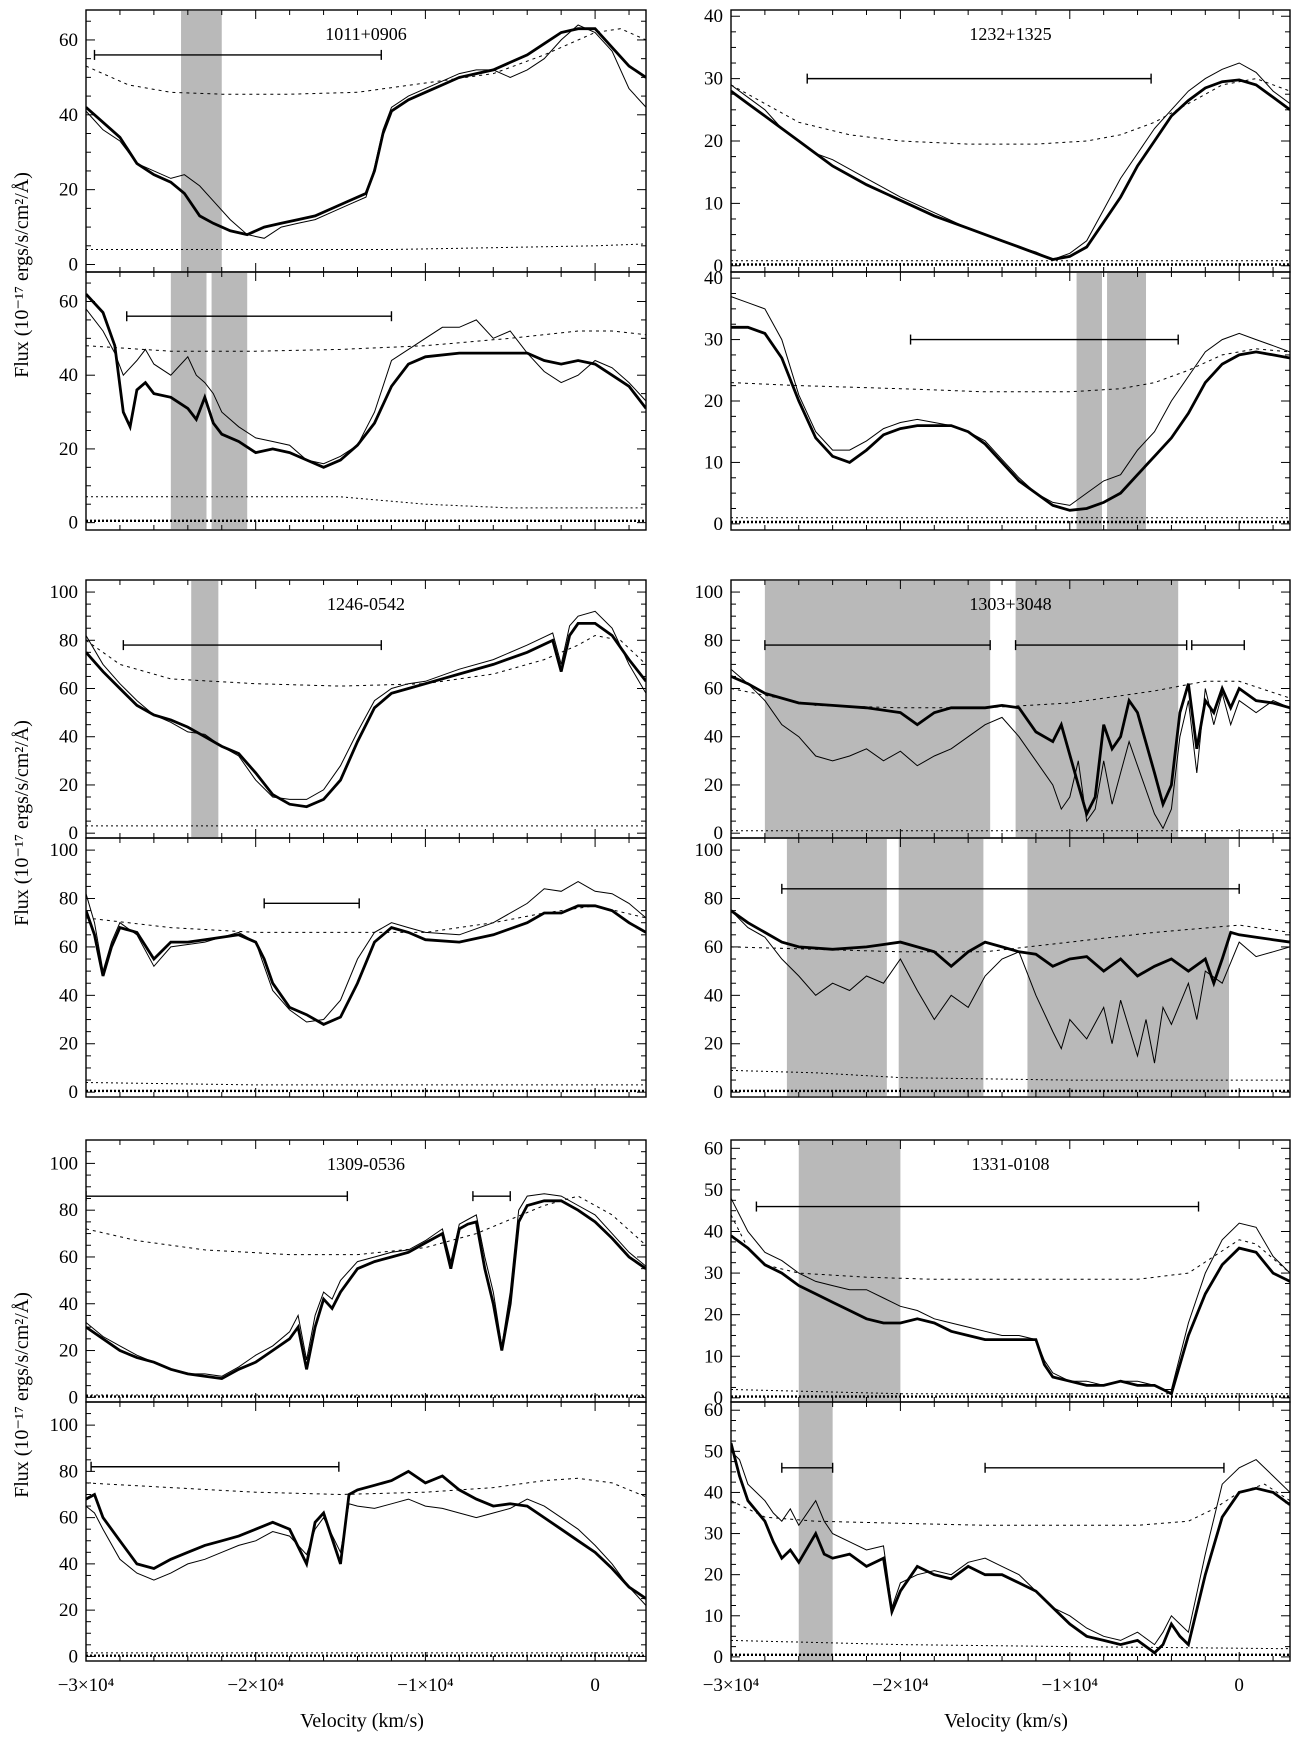 This screenshot has height=1740, width=1298. What do you see at coordinates (362, 1721) in the screenshot?
I see `x-axis-label-left: Velocity (km/s)` at bounding box center [362, 1721].